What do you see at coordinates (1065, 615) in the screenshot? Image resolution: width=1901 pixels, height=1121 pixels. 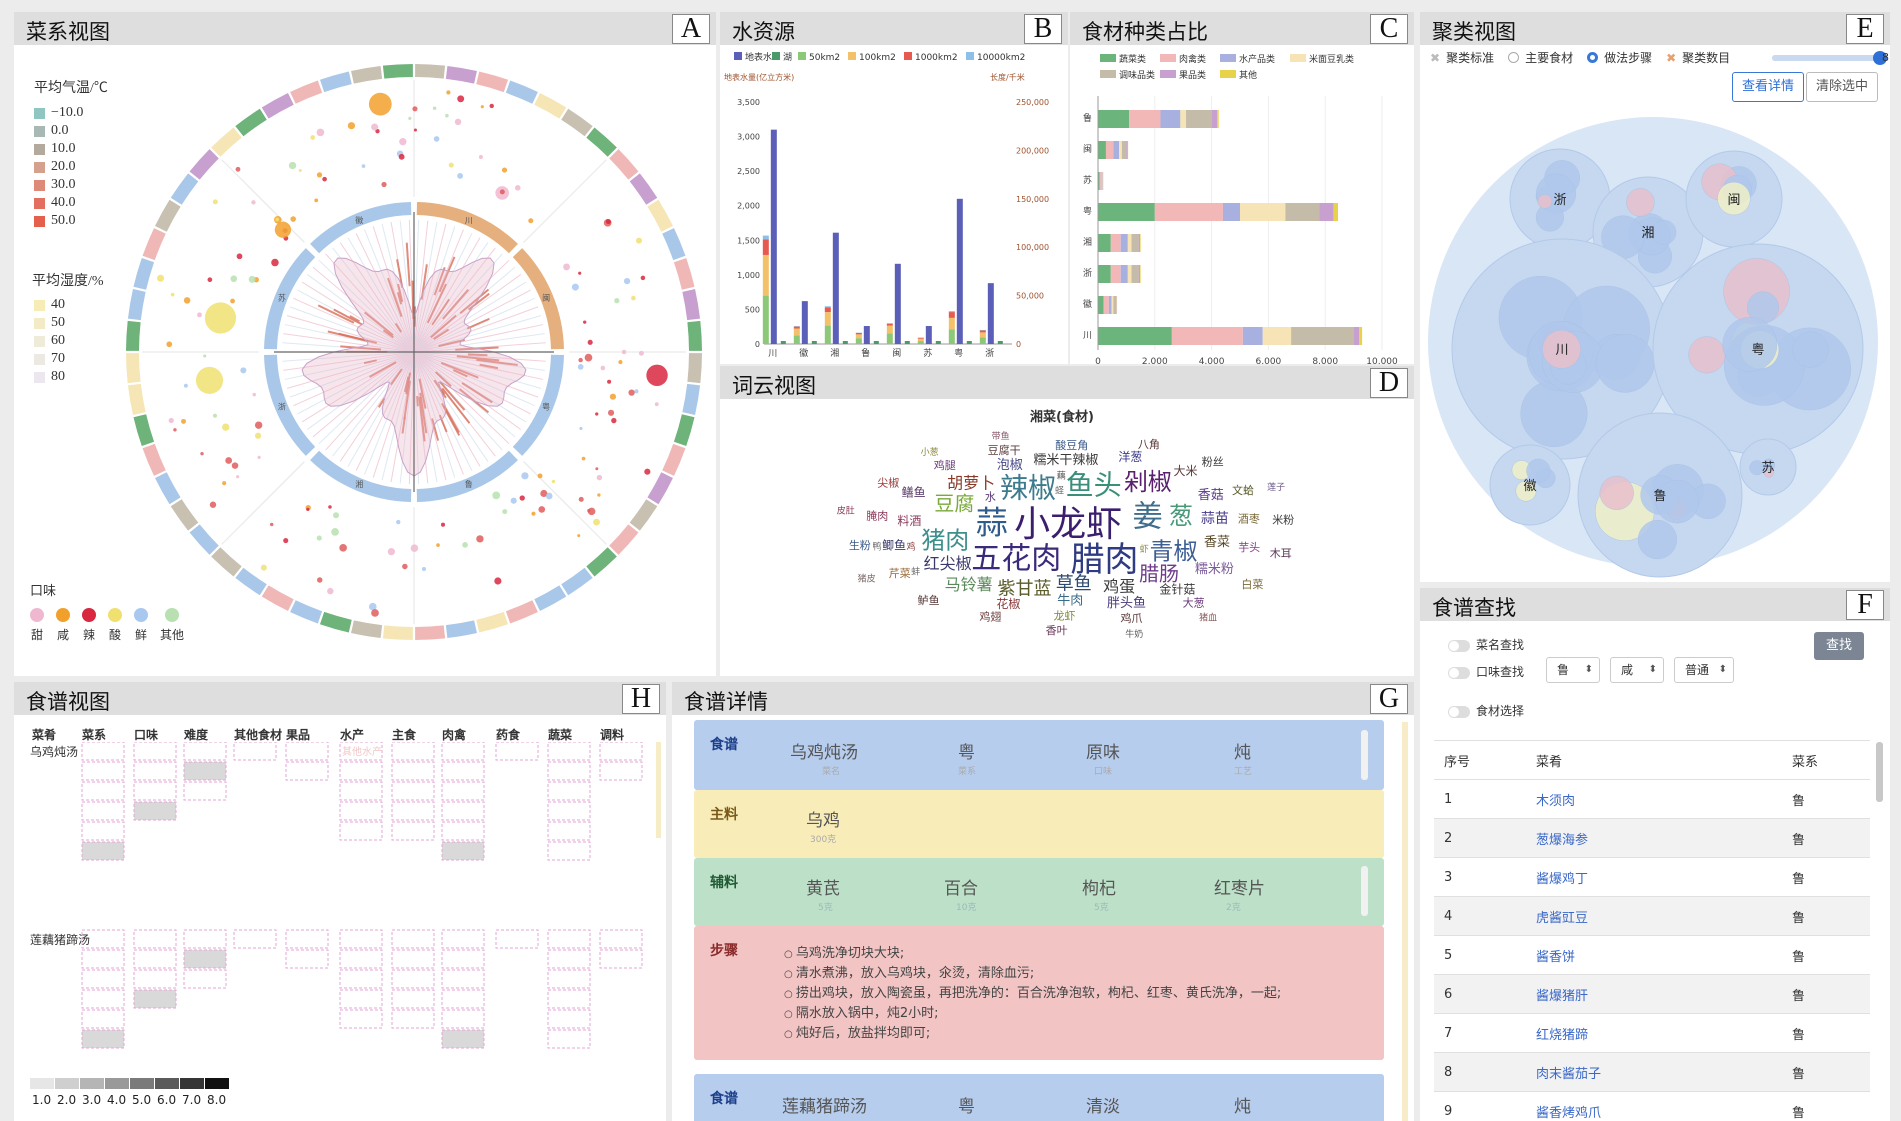 I see `word-cloud-word: 龙虾` at bounding box center [1065, 615].